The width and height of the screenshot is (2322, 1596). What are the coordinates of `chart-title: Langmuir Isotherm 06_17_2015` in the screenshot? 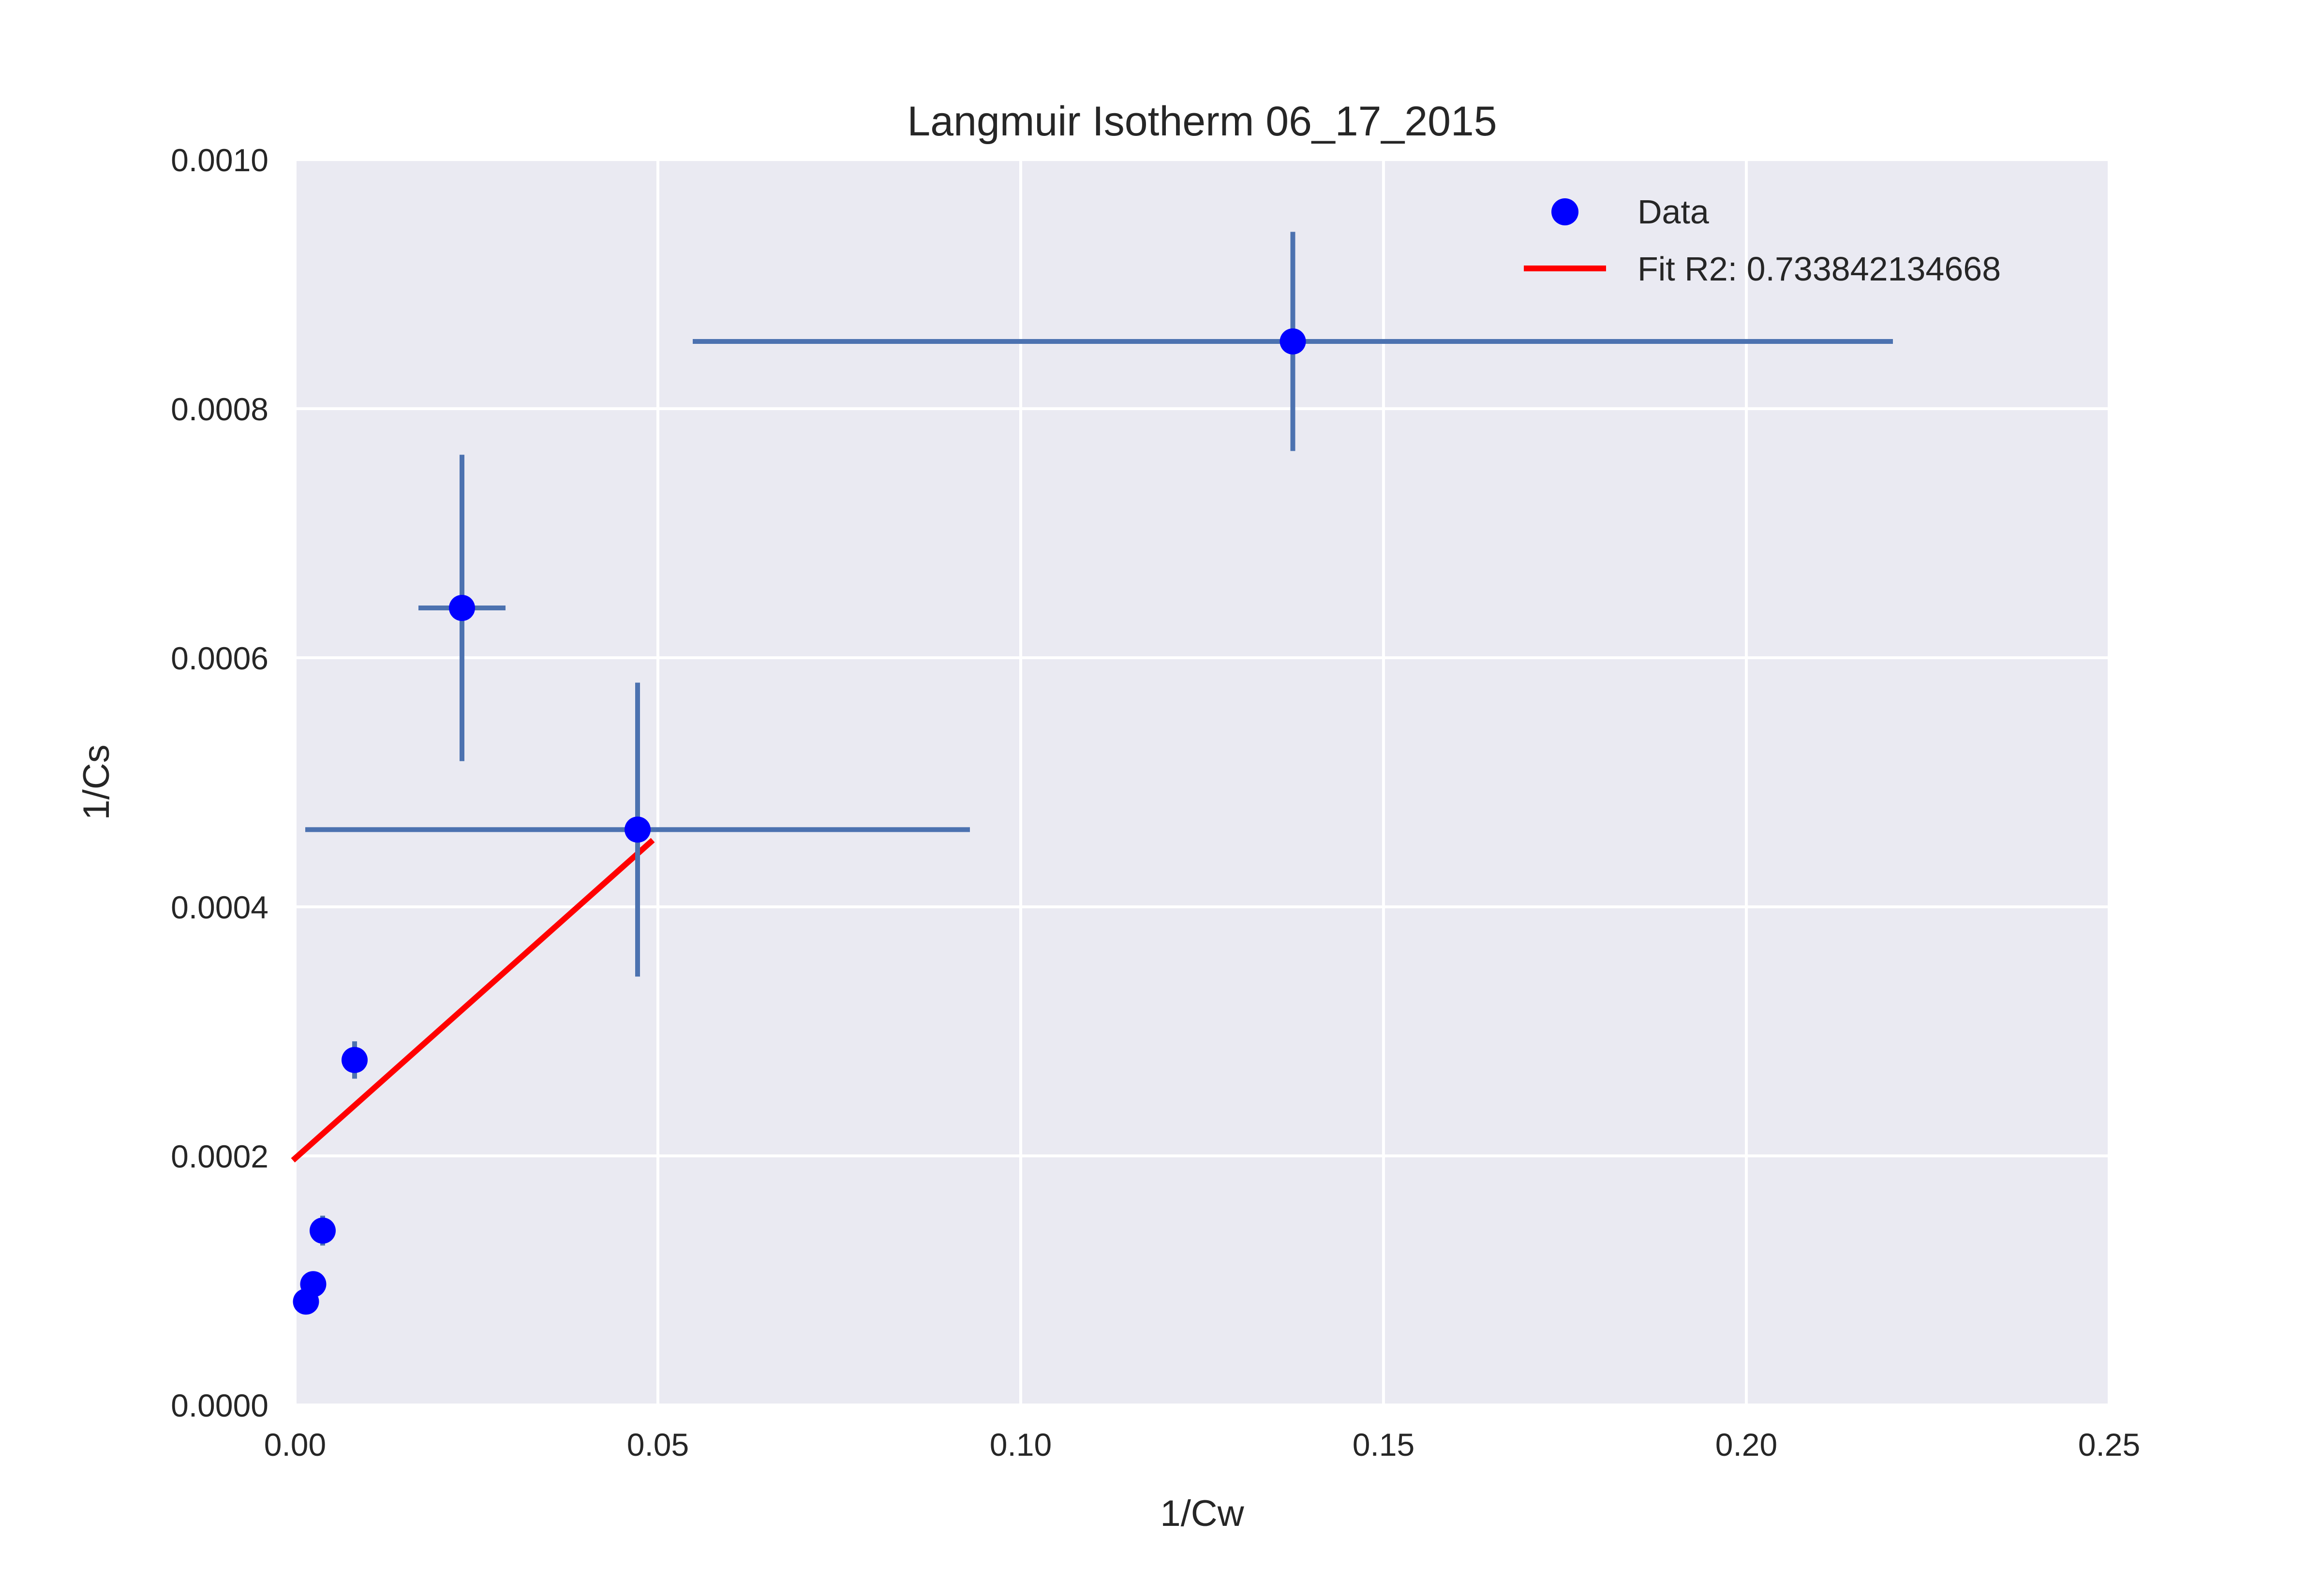 It's located at (1202, 121).